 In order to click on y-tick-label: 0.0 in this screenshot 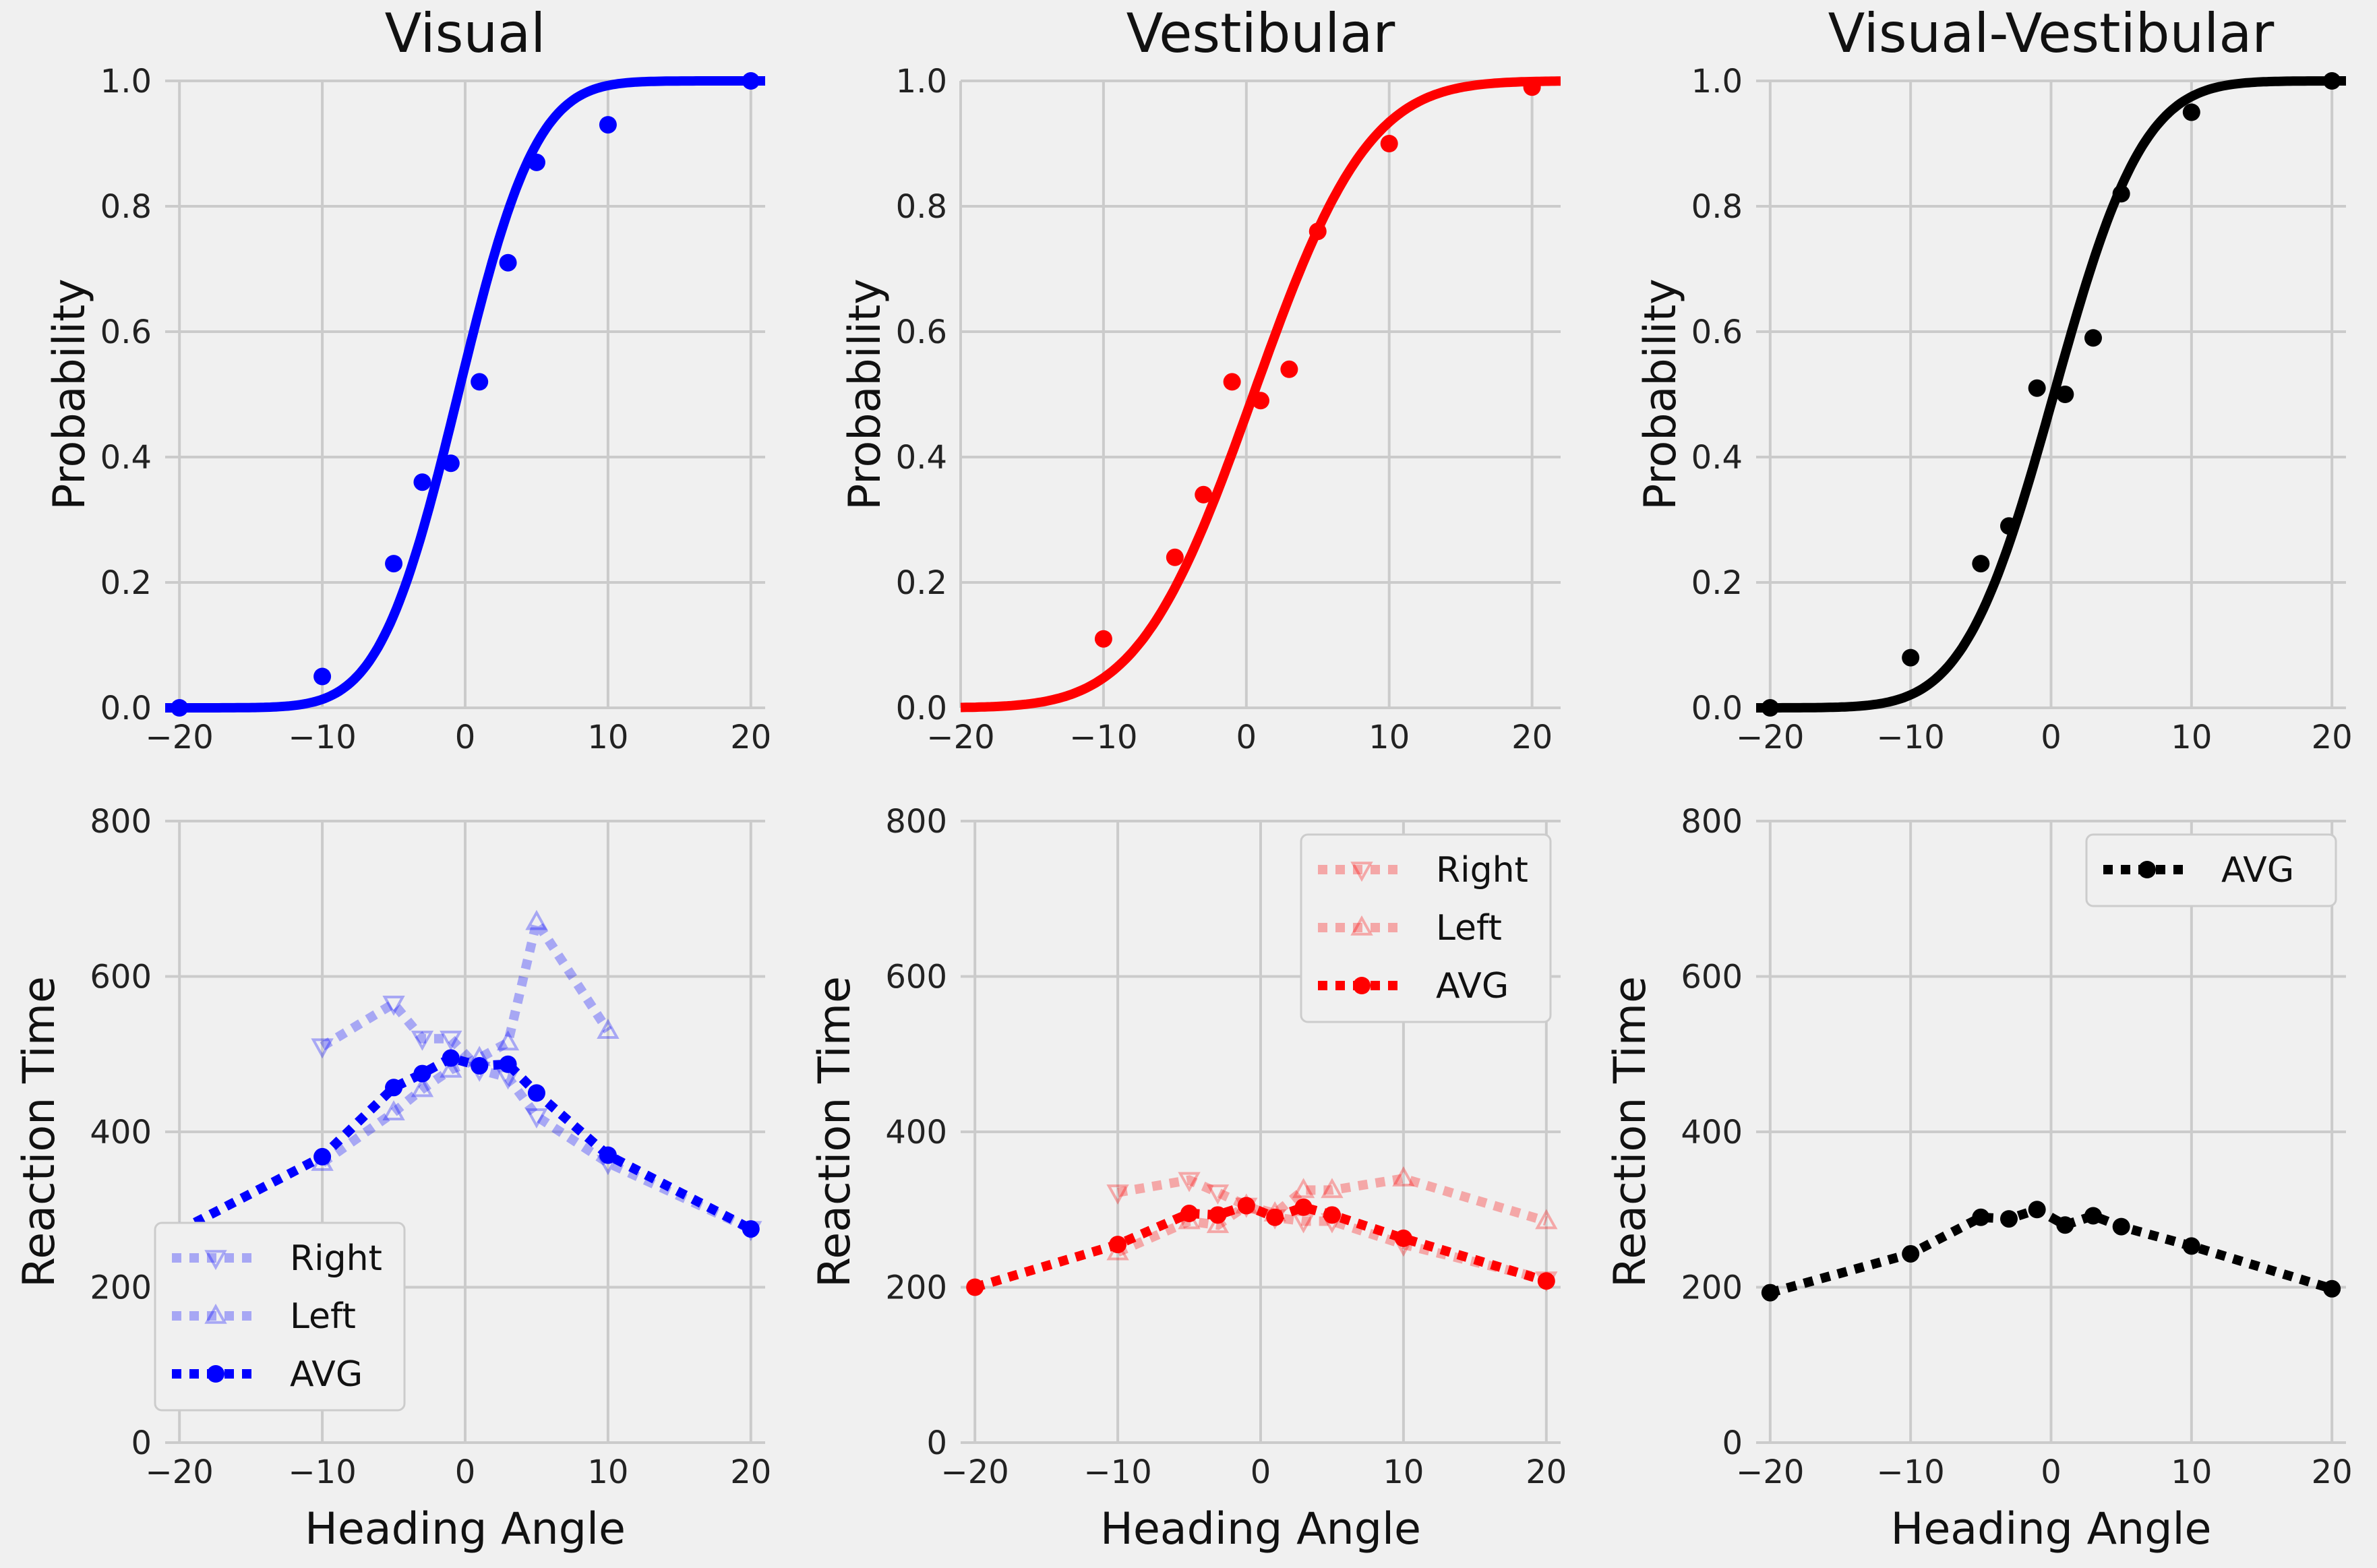, I will do `click(126, 708)`.